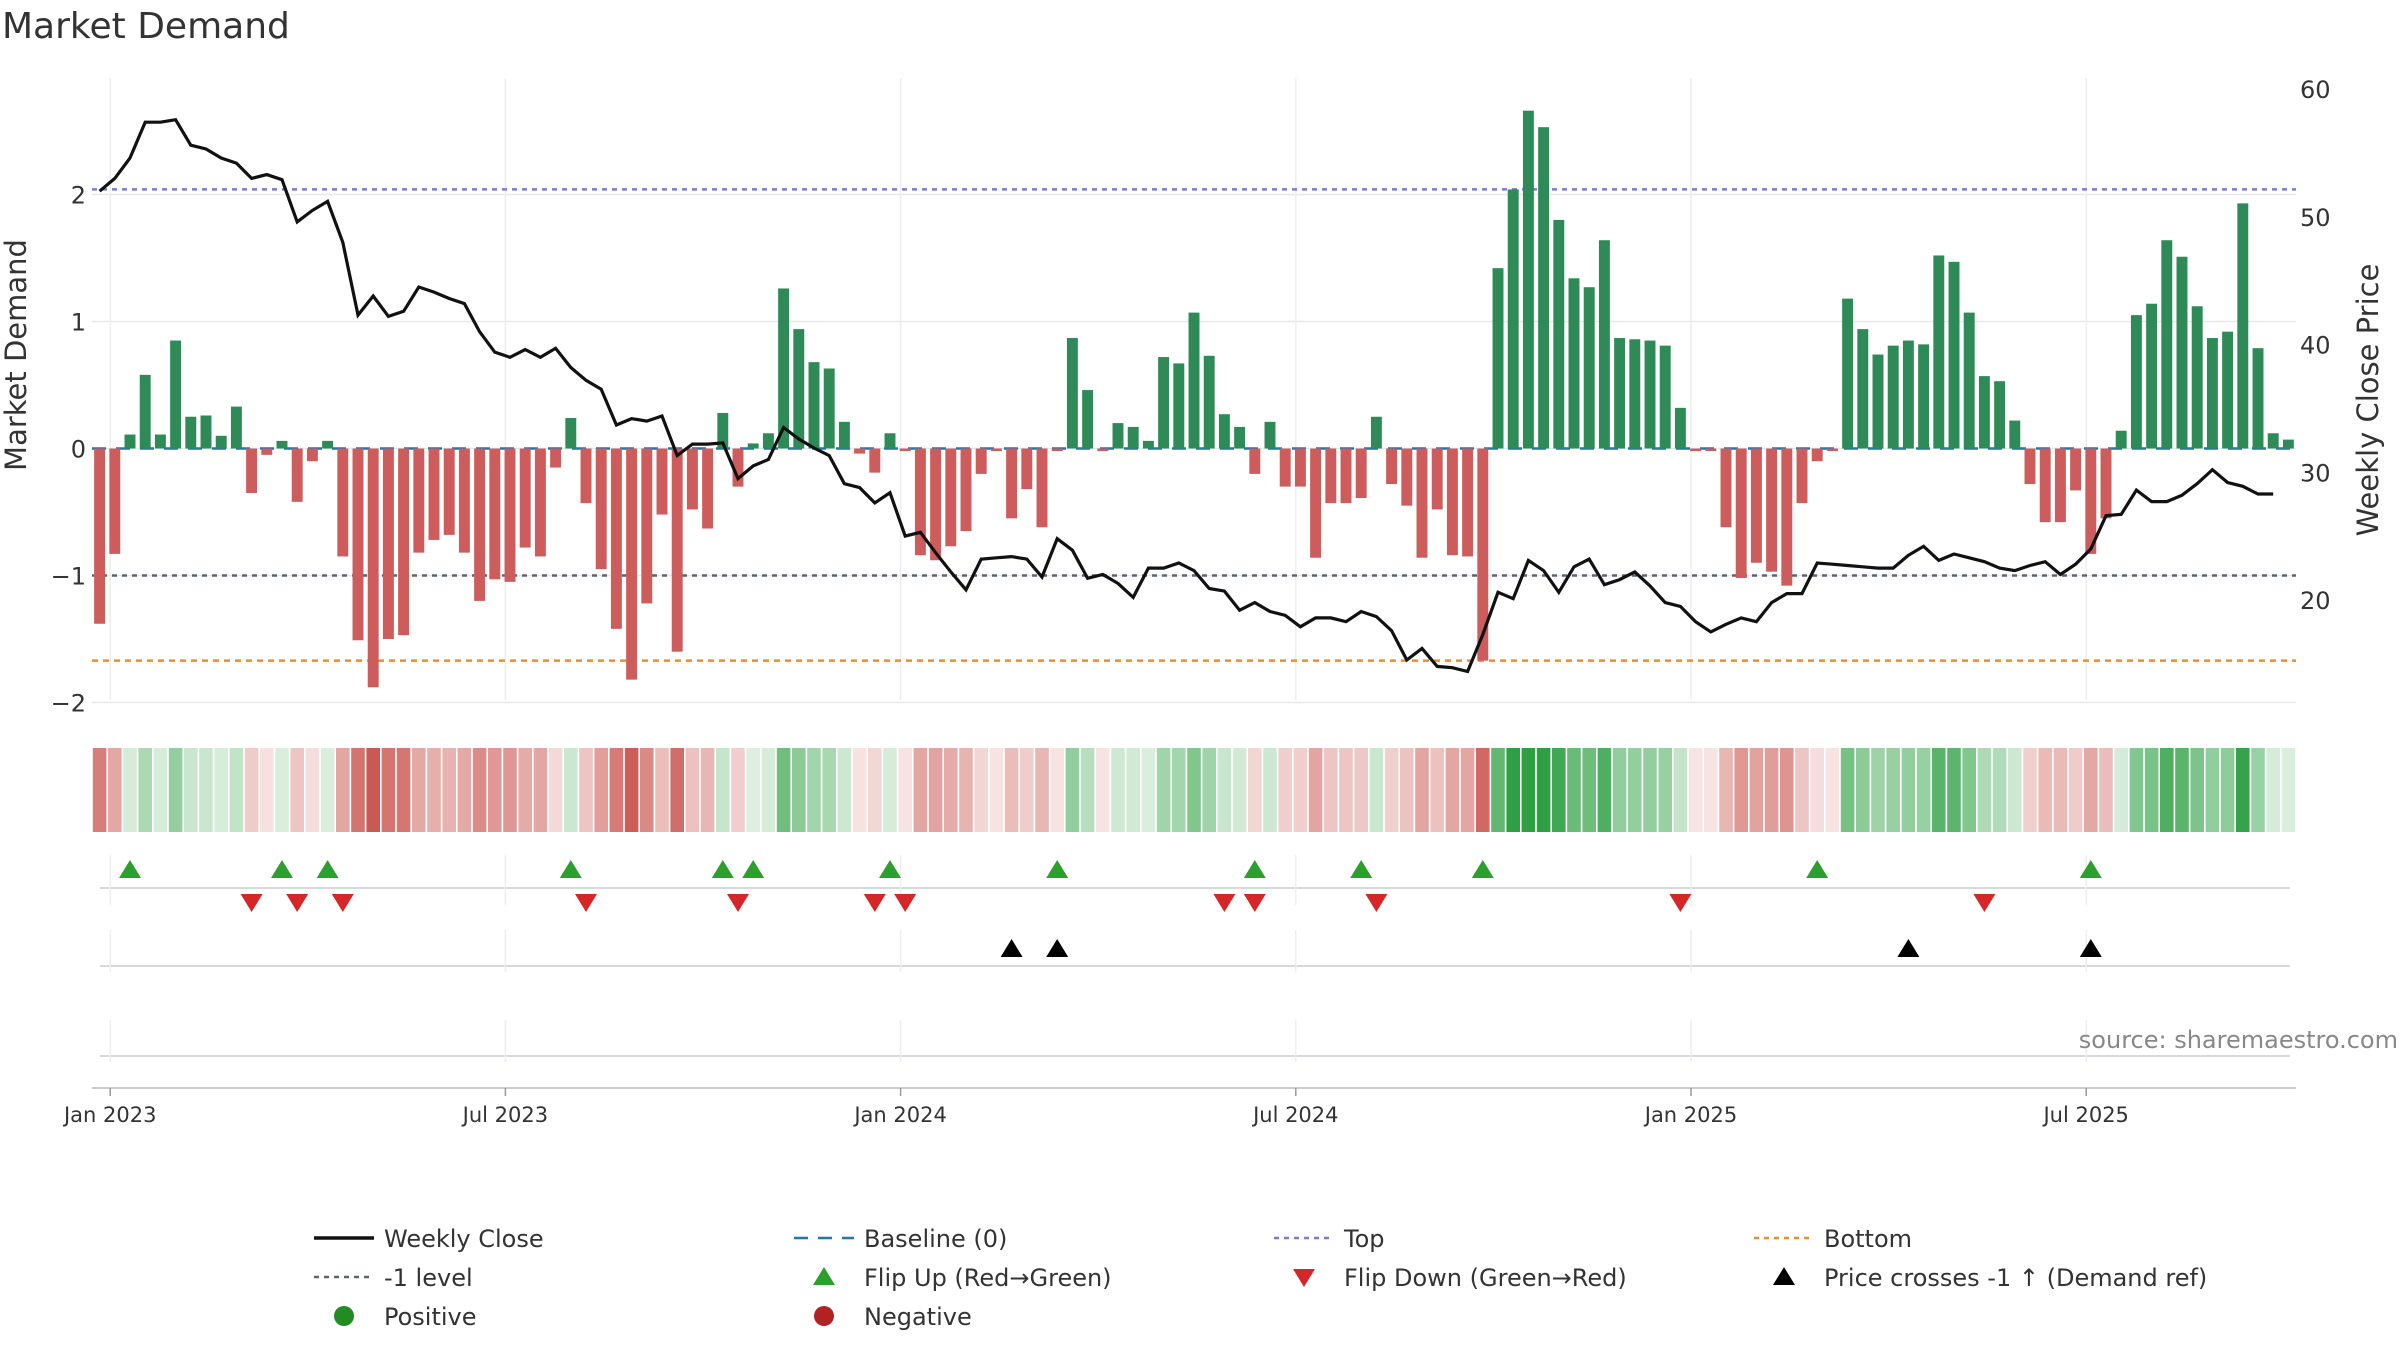 Image resolution: width=2400 pixels, height=1350 pixels. I want to click on y2-tick-label: 30, so click(2315, 473).